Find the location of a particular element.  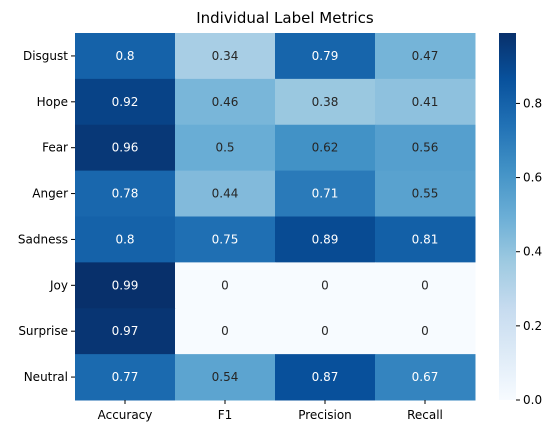

y-tick-label: Anger is located at coordinates (50, 194).